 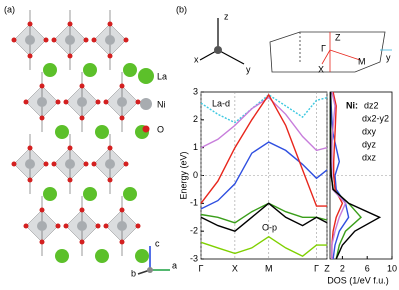 What do you see at coordinates (226, 16) in the screenshot?
I see `axis-label: z` at bounding box center [226, 16].